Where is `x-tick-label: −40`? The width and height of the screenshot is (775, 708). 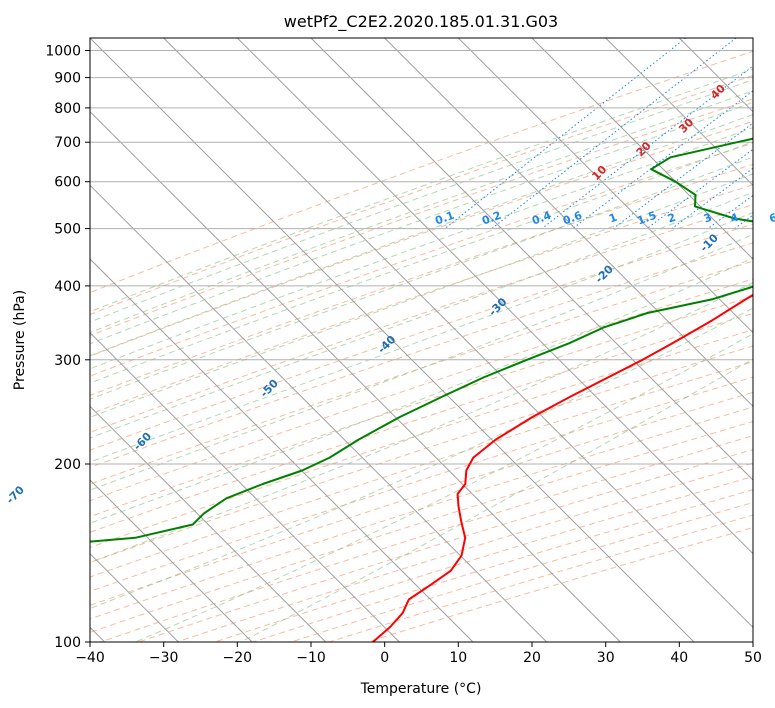
x-tick-label: −40 is located at coordinates (90, 658).